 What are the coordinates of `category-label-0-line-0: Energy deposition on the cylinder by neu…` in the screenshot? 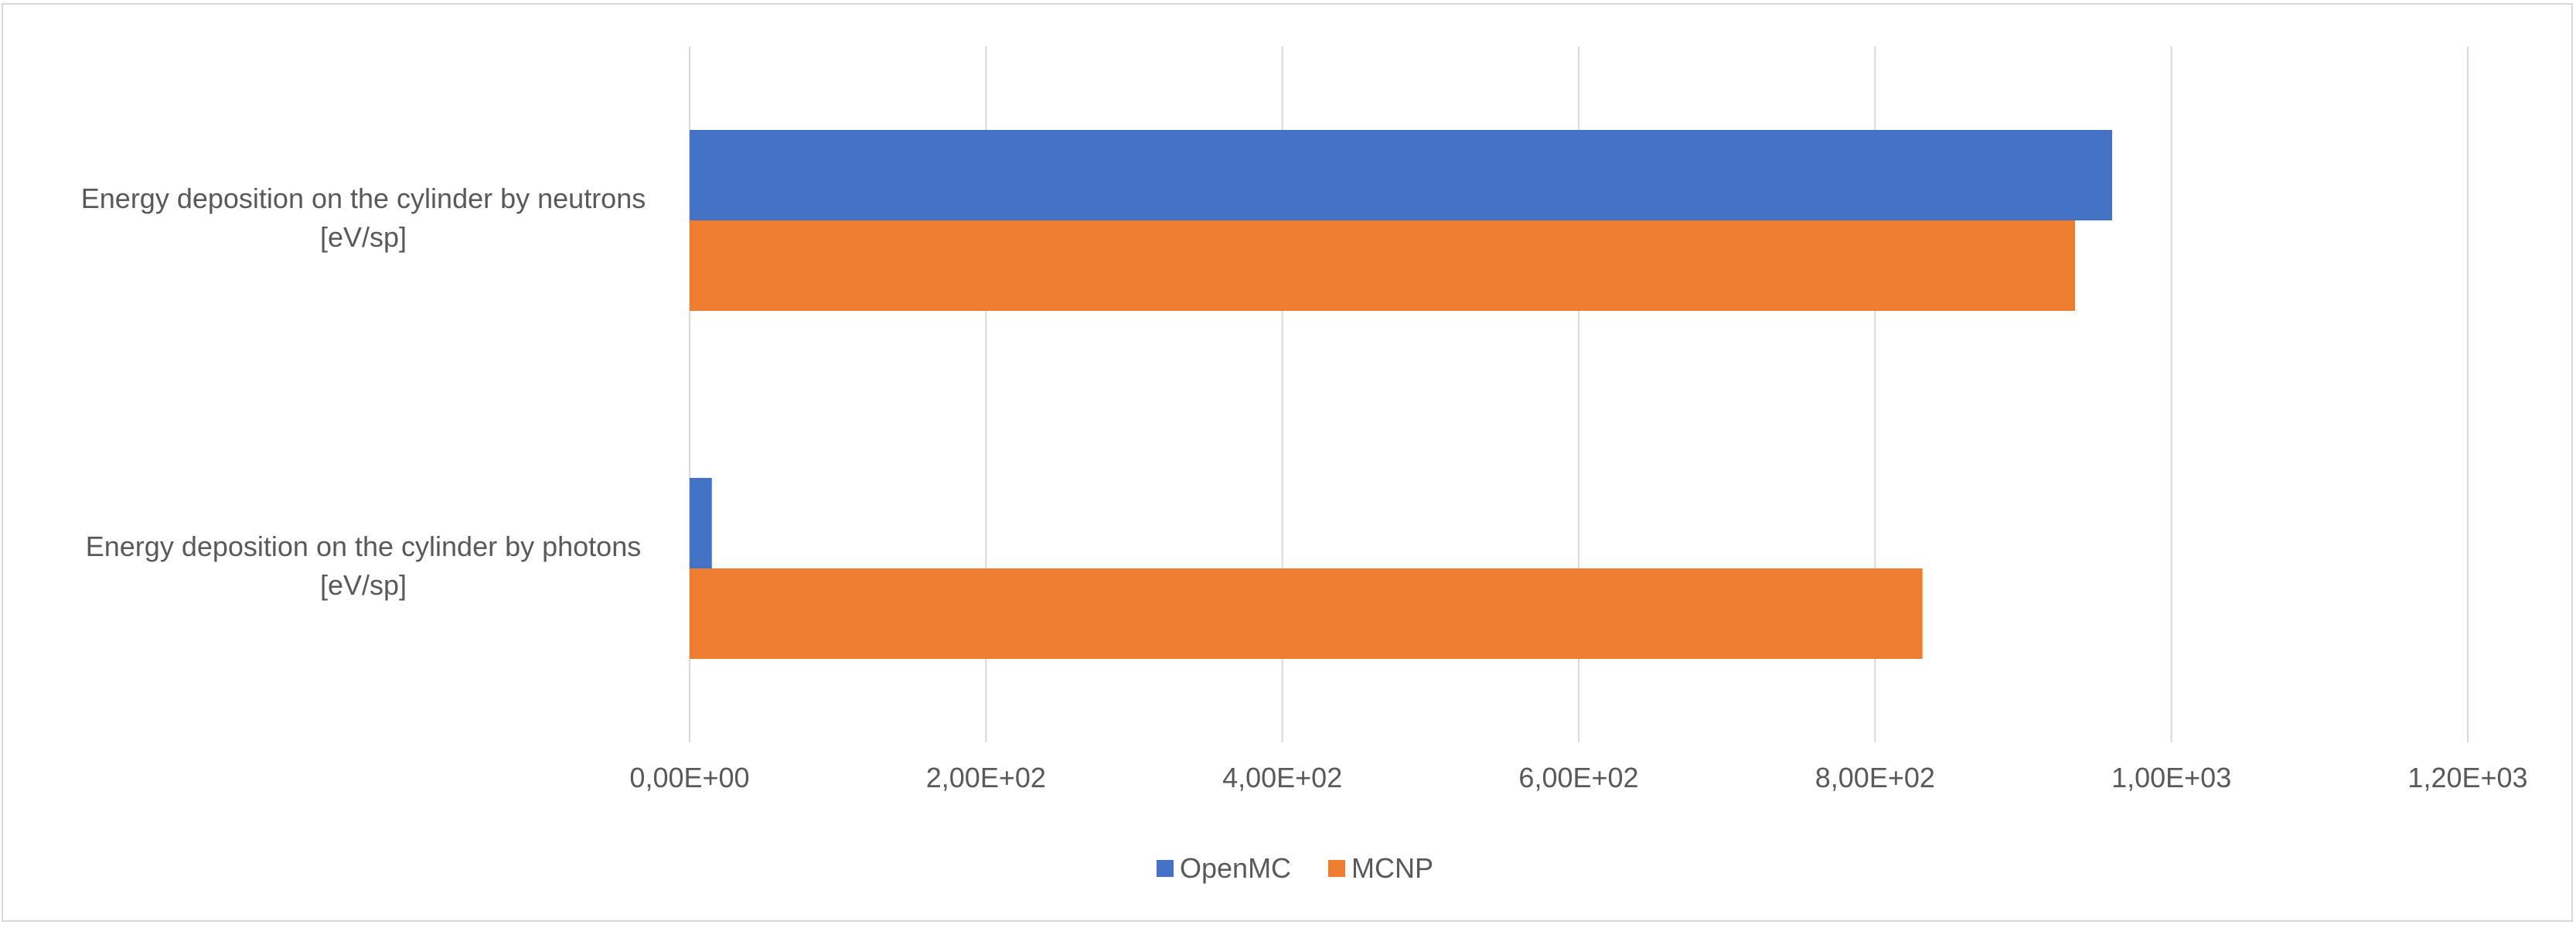 It's located at (363, 198).